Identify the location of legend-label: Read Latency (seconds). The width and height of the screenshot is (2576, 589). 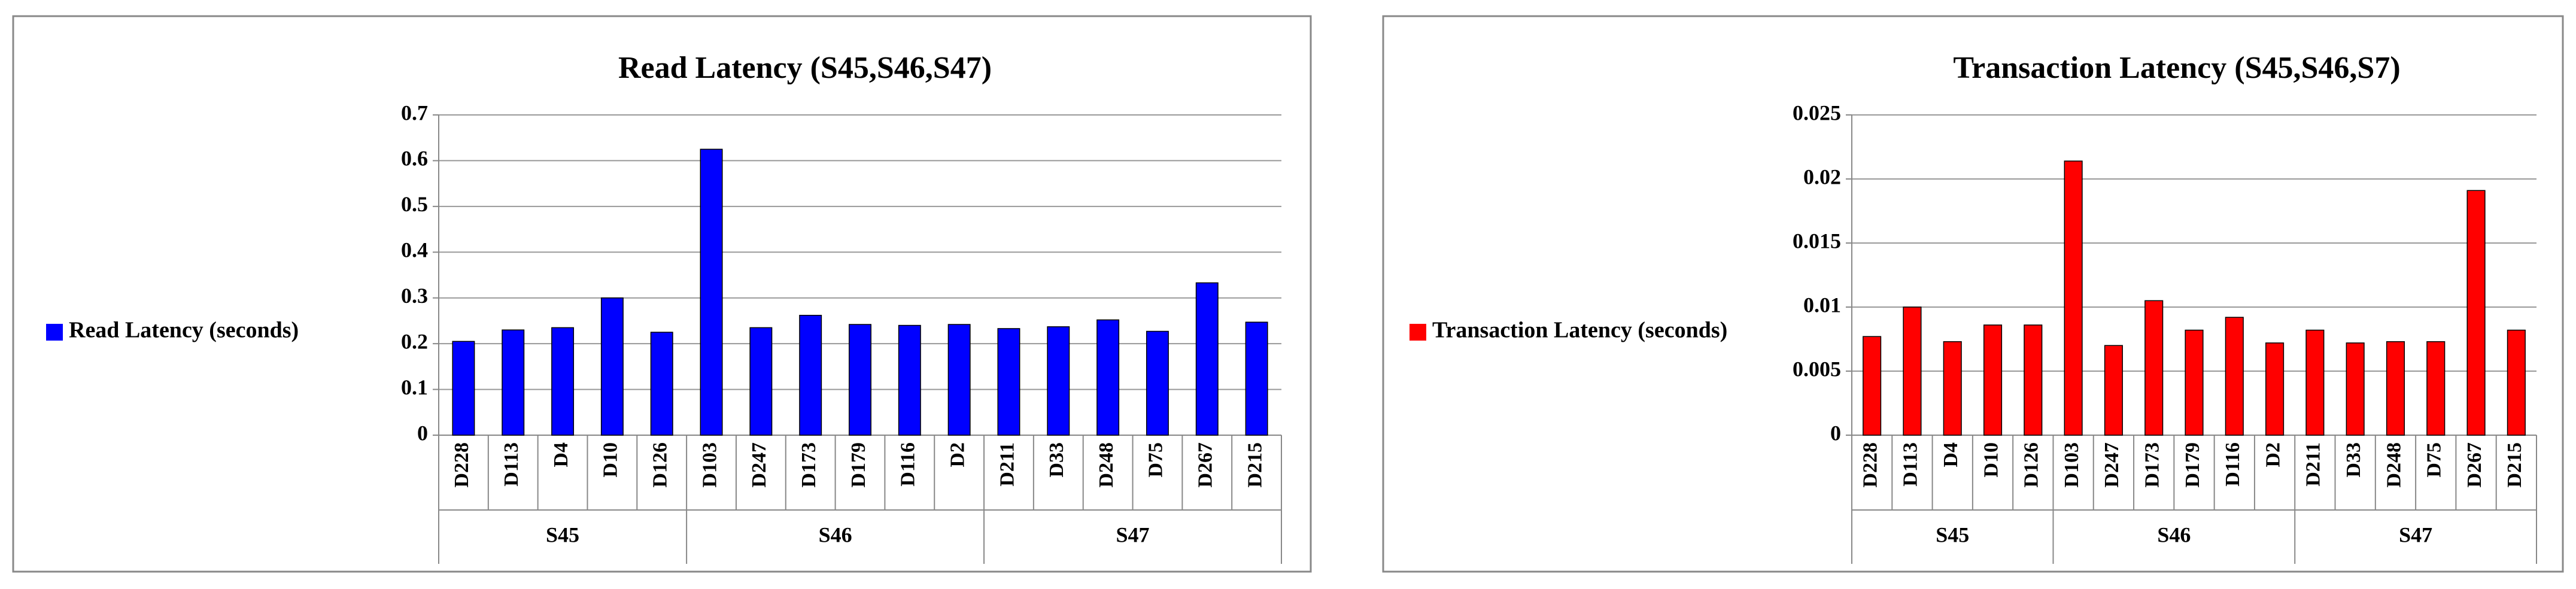
(184, 330).